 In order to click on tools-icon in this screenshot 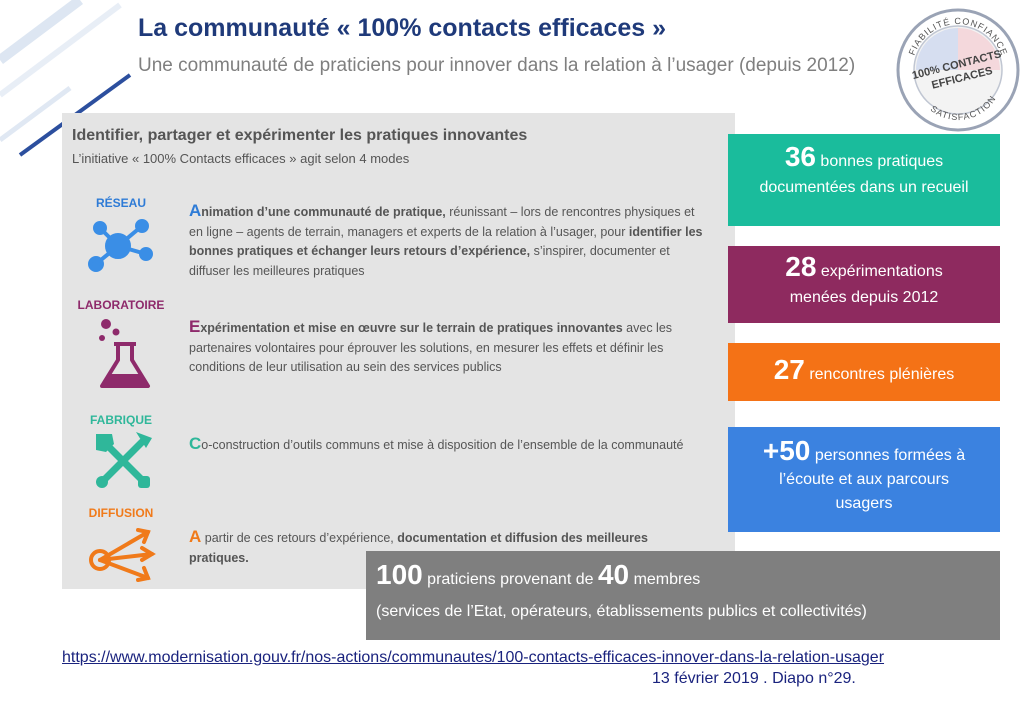, I will do `click(123, 463)`.